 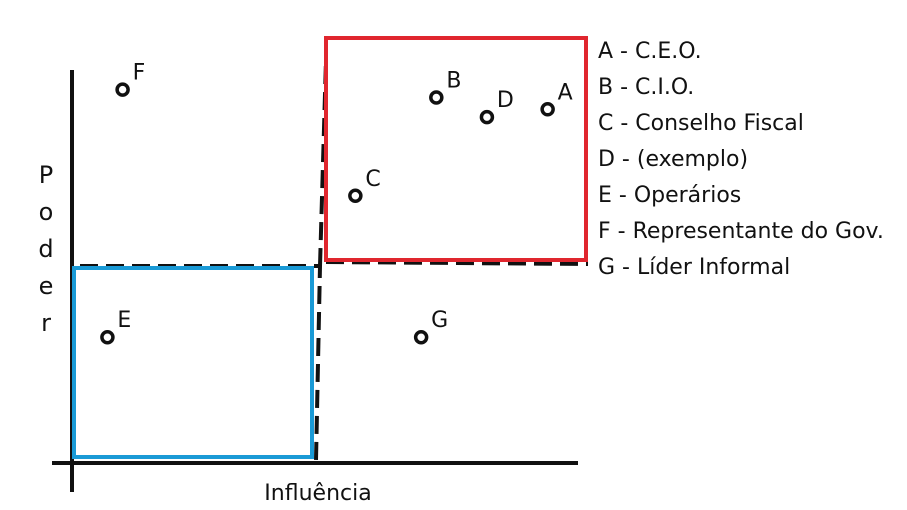 I want to click on legend-entry: E - Operários, so click(x=669, y=195).